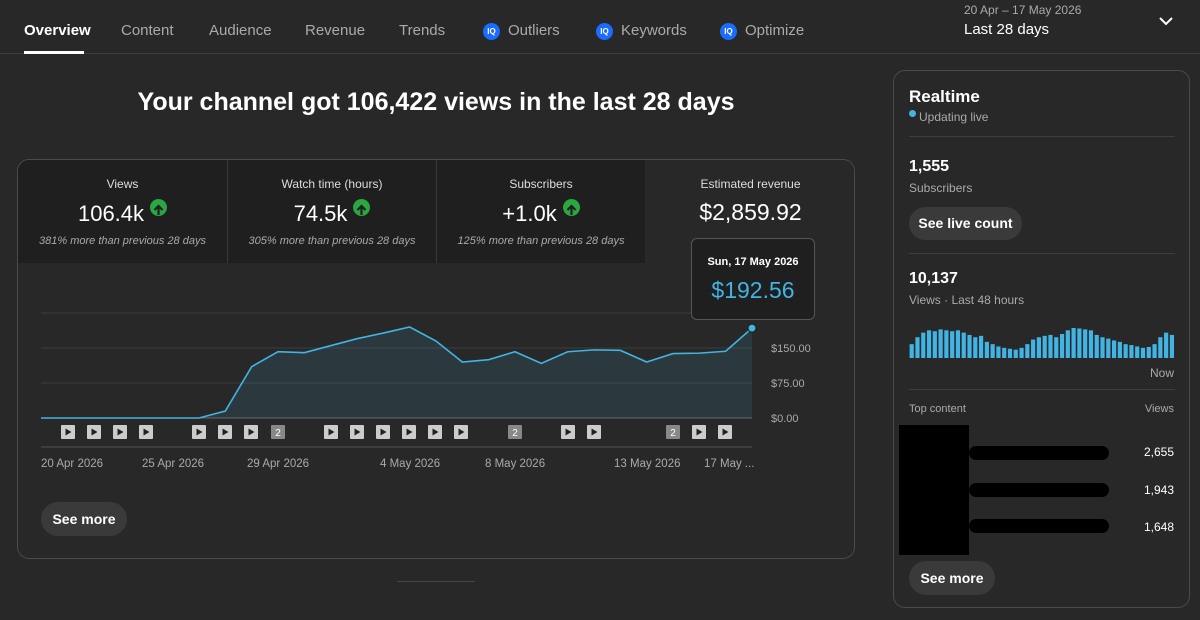  Describe the element at coordinates (396, 372) in the screenshot. I see `series-area` at that location.